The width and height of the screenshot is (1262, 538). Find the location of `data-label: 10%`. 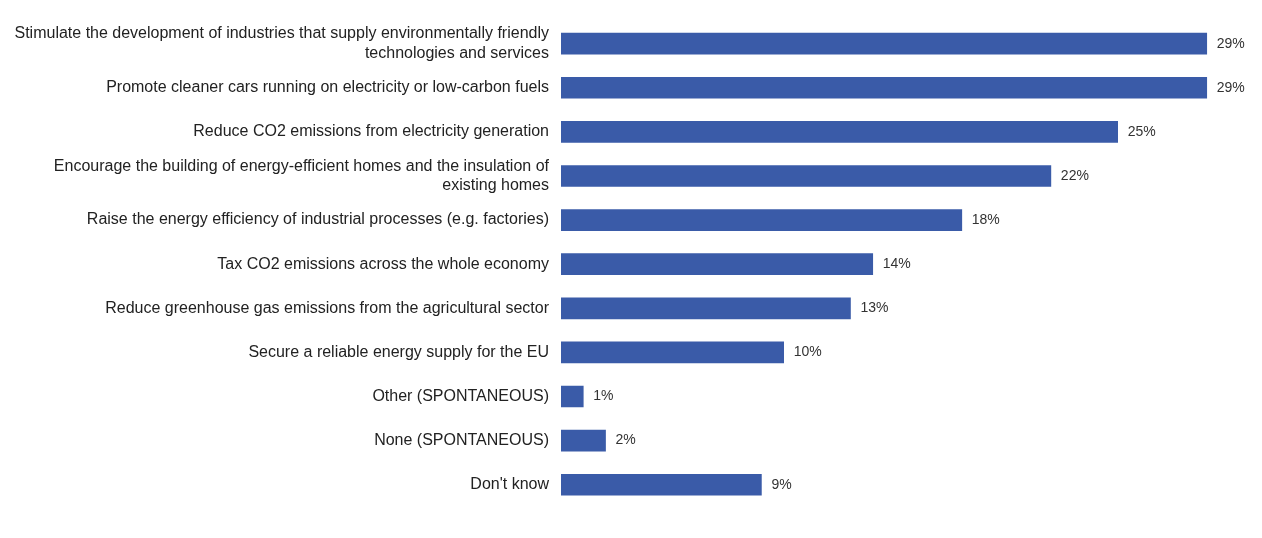

data-label: 10% is located at coordinates (807, 351).